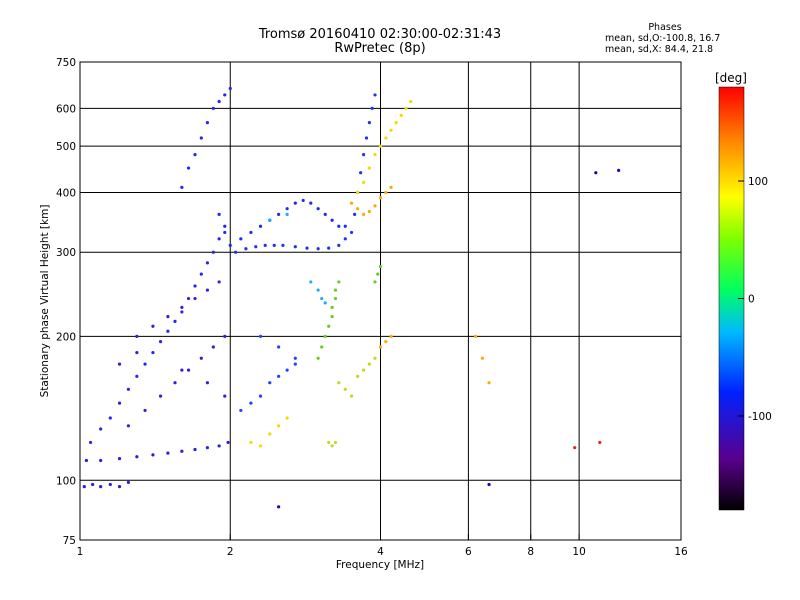 The image size is (800, 600). I want to click on x-axis-label: Frequency [MHz], so click(380, 565).